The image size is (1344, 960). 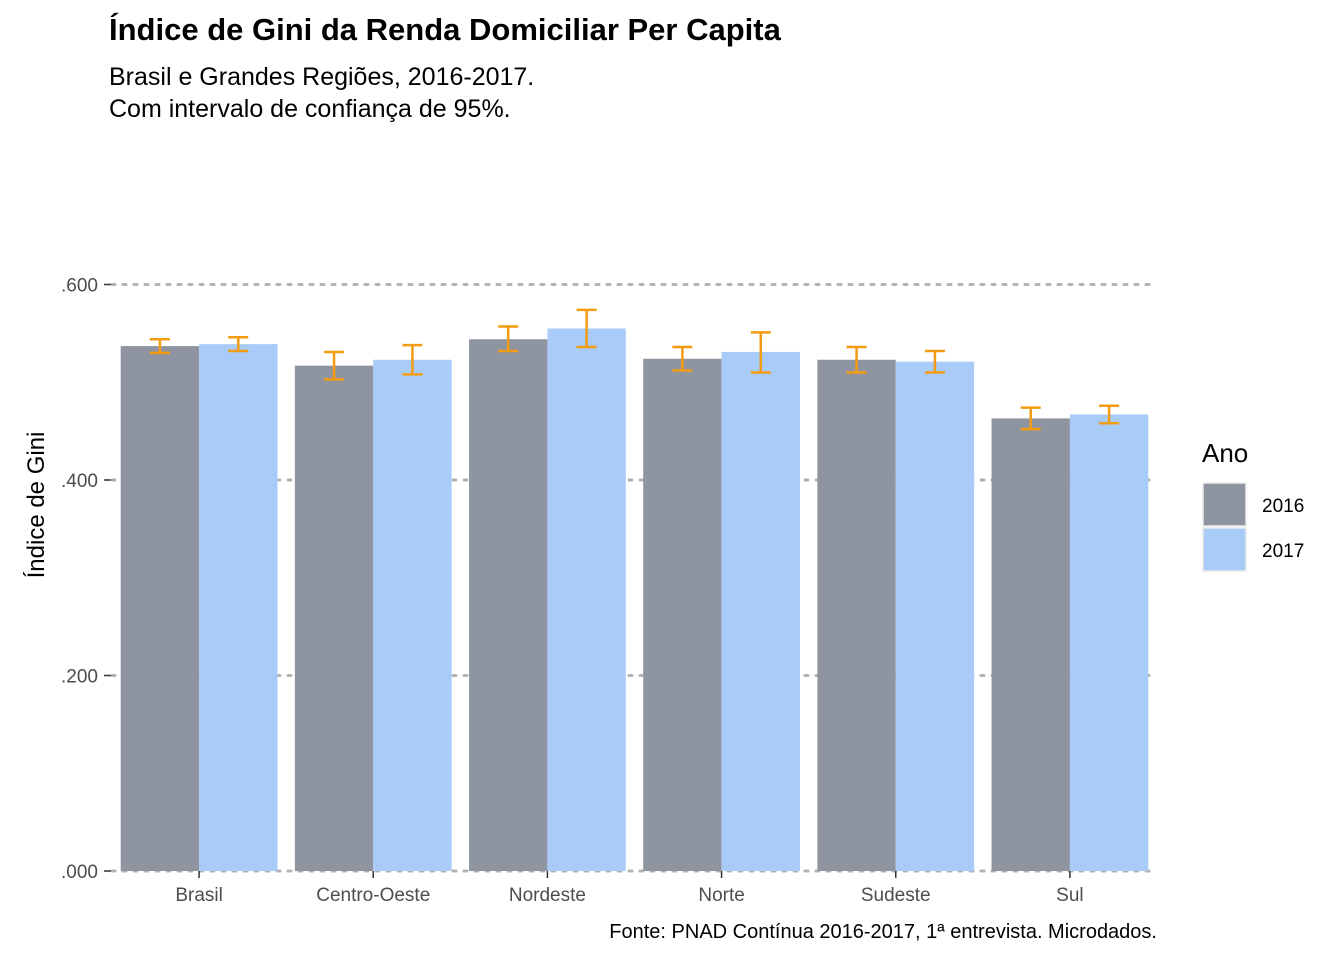 I want to click on errorbar-centro-oeste-2017, so click(x=412, y=359).